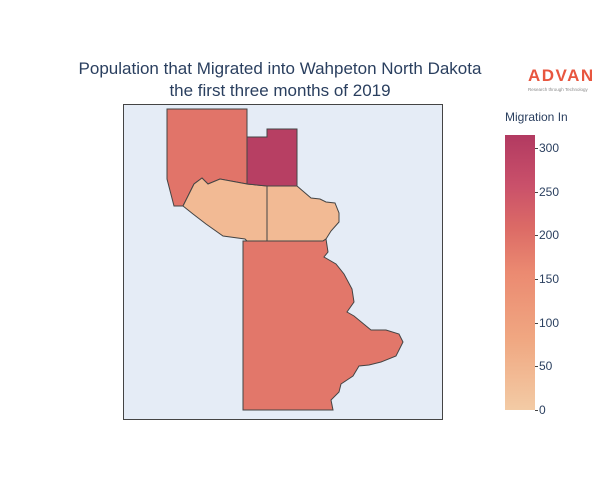 The height and width of the screenshot is (500, 600). I want to click on colorbar-tick-label: 50, so click(546, 366).